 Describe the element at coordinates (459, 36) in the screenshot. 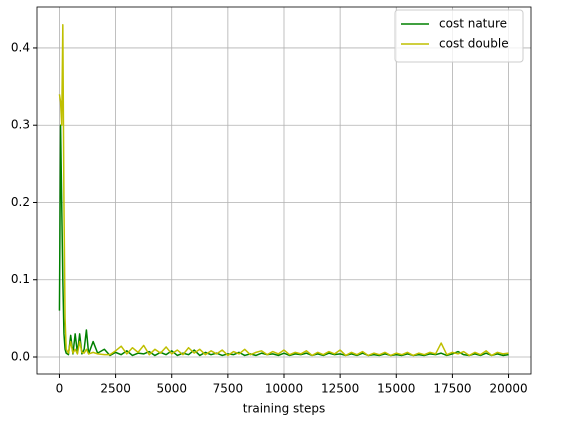

I see `legend-box` at that location.